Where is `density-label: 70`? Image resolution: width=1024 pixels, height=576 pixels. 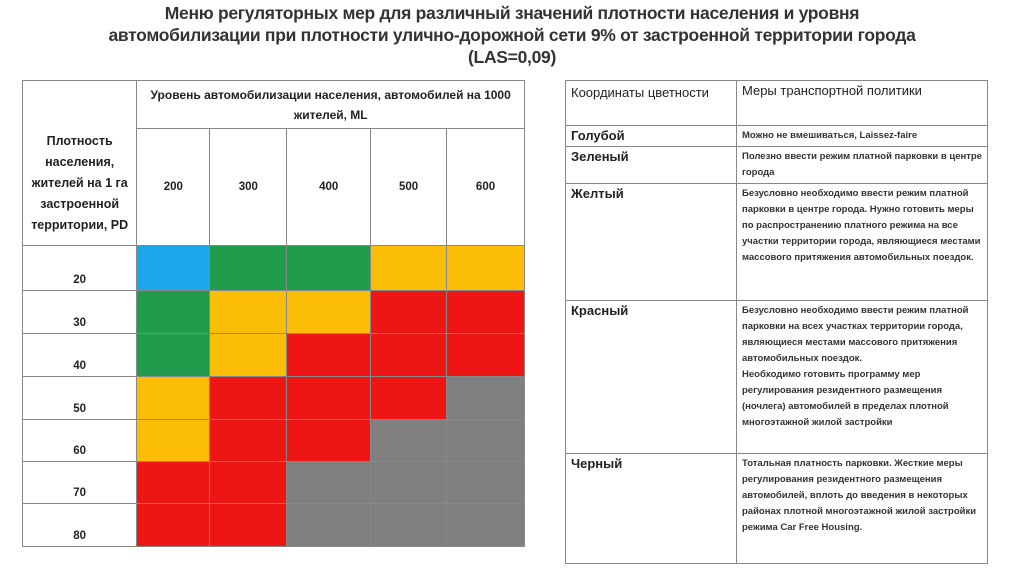 density-label: 70 is located at coordinates (79, 482).